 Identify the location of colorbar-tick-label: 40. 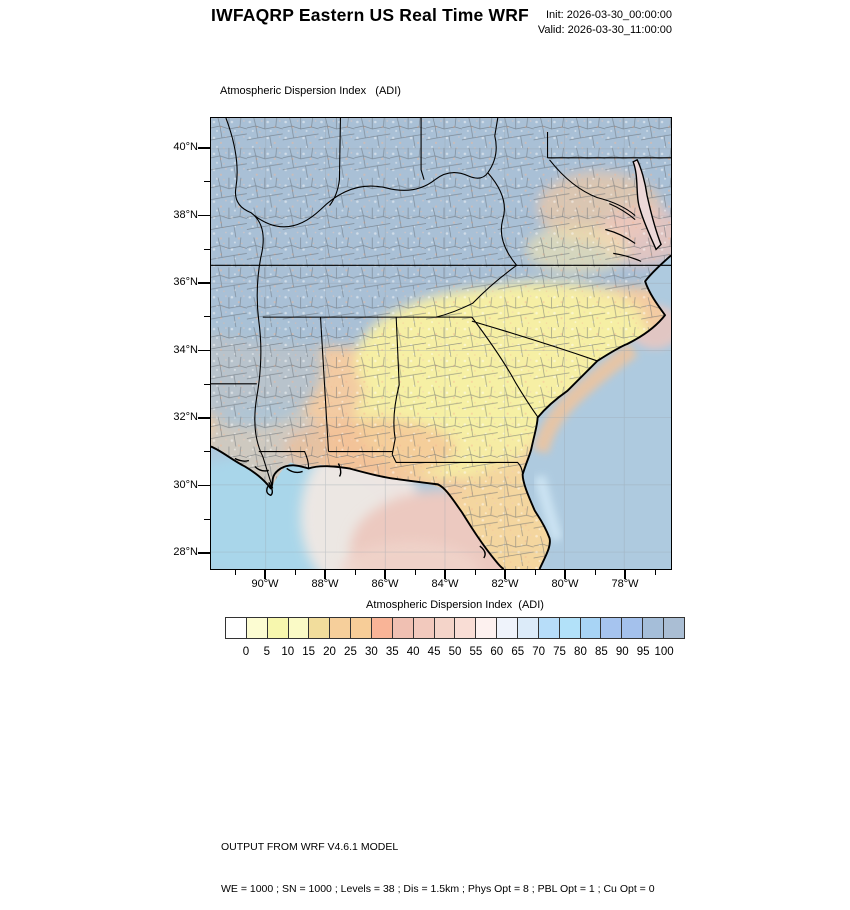
(413, 652).